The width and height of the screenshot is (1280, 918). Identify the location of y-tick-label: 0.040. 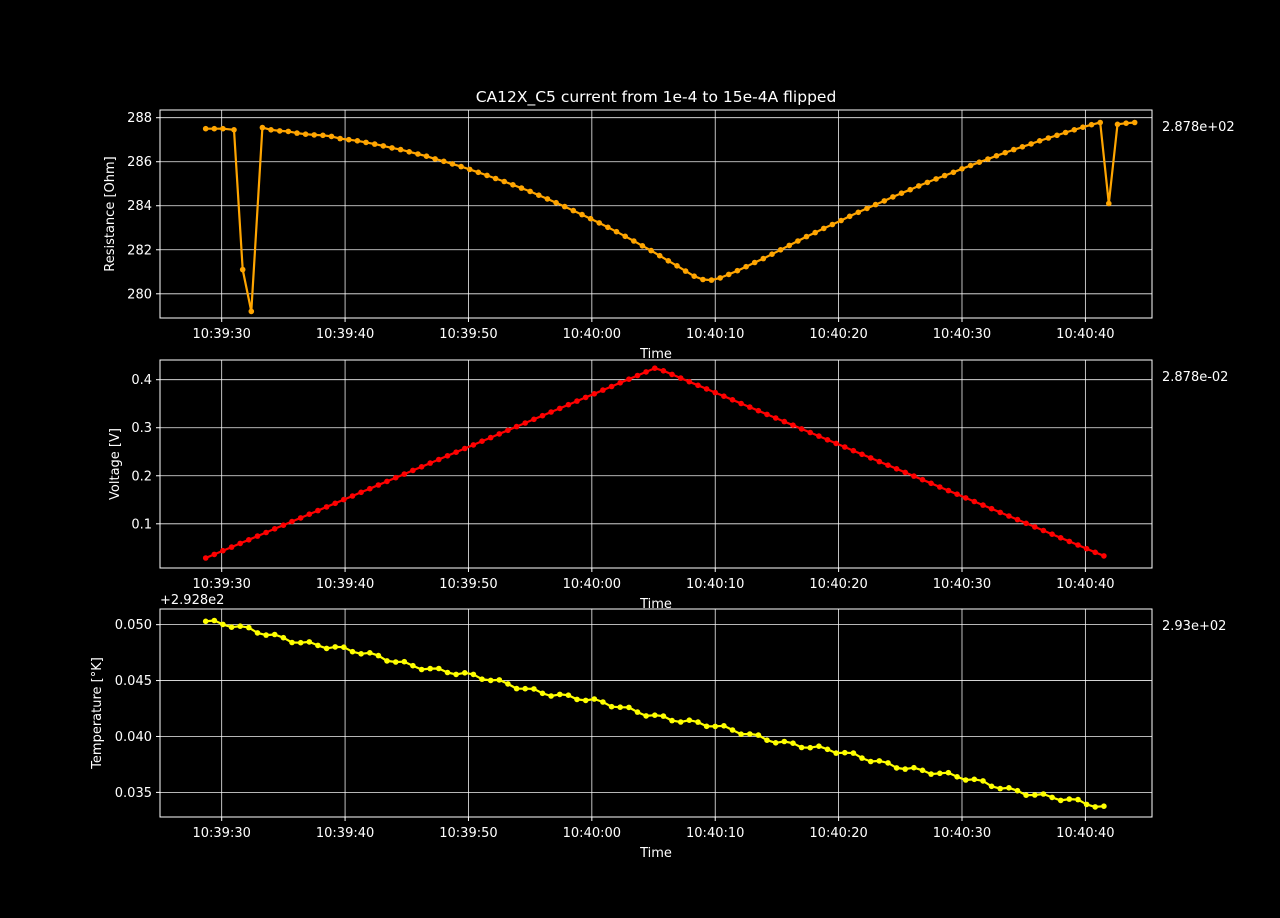
(133, 737).